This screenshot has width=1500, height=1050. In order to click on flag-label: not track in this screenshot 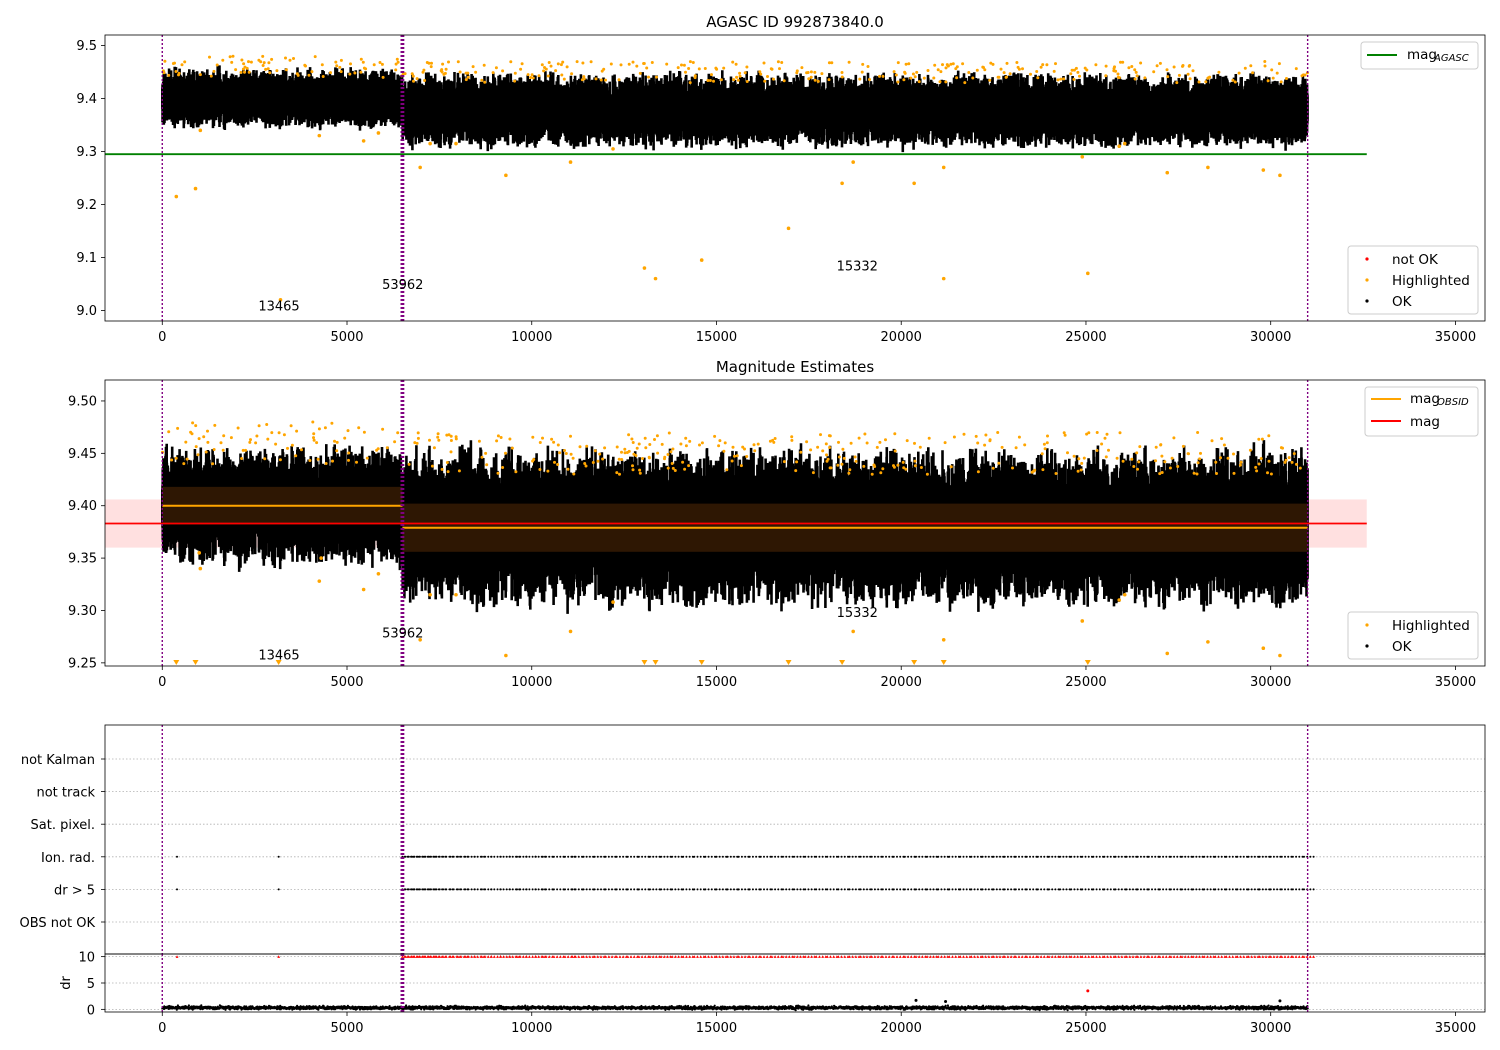, I will do `click(65, 793)`.